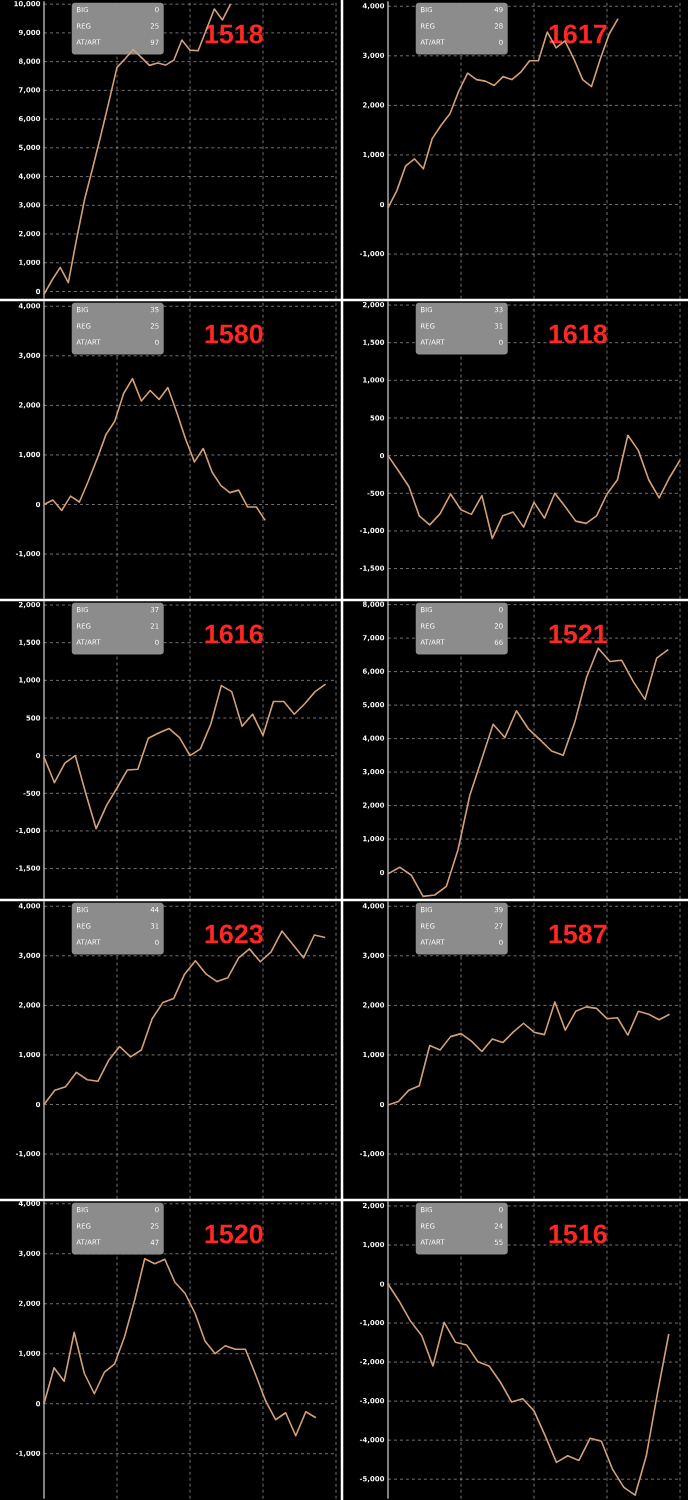 This screenshot has width=688, height=1500. Describe the element at coordinates (234, 634) in the screenshot. I see `text: 1616` at that location.